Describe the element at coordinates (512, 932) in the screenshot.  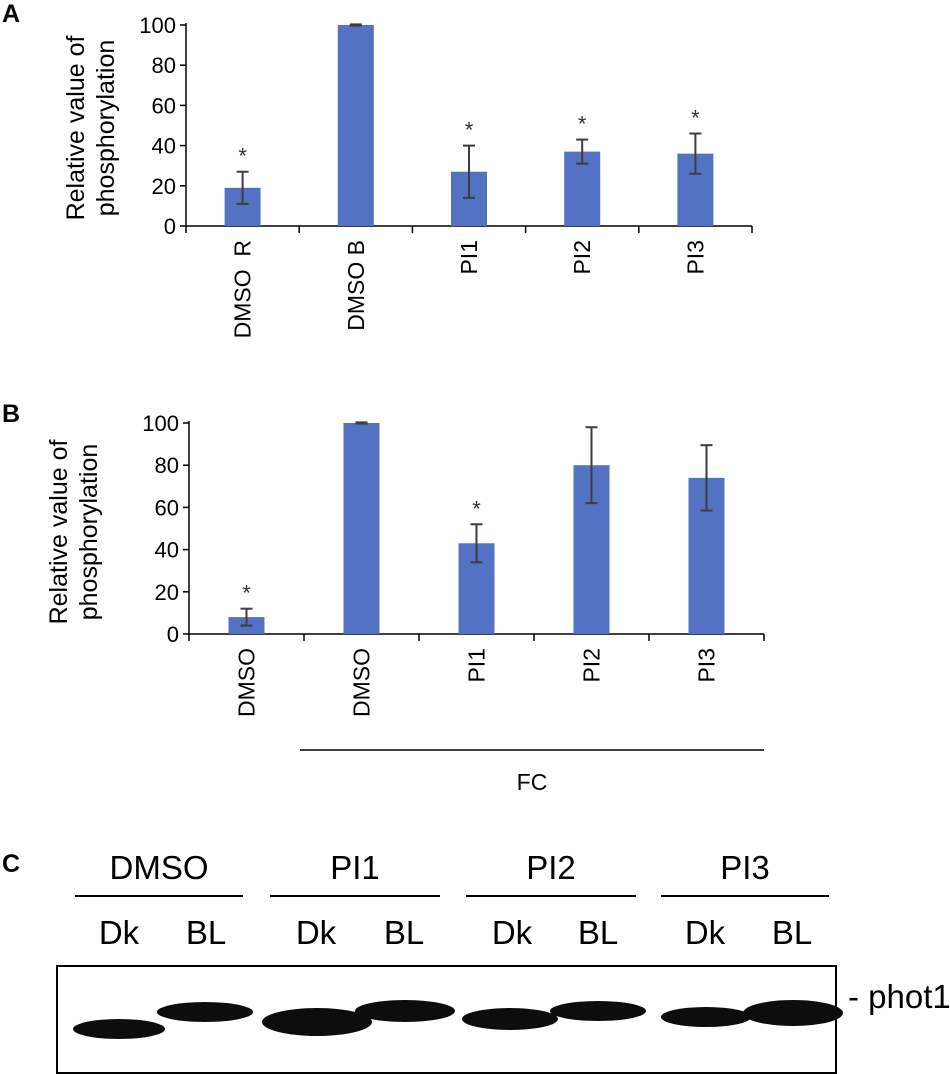
I see `blot-lane-label-4: Dk` at that location.